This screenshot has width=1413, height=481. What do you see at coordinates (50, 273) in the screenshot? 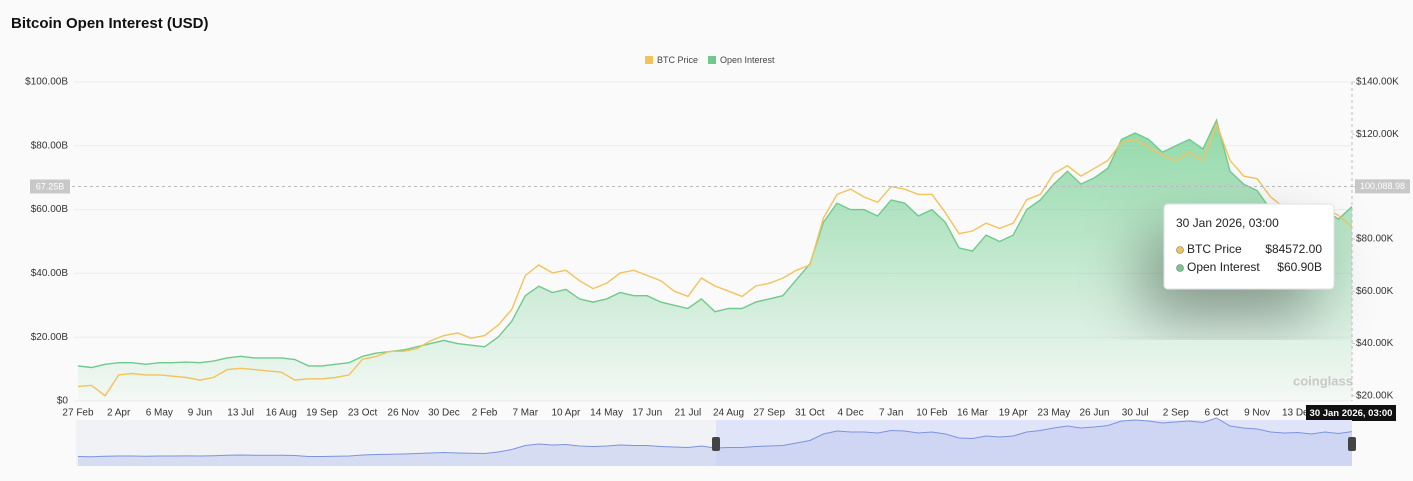
I see `y-tick-label: $40.00B` at bounding box center [50, 273].